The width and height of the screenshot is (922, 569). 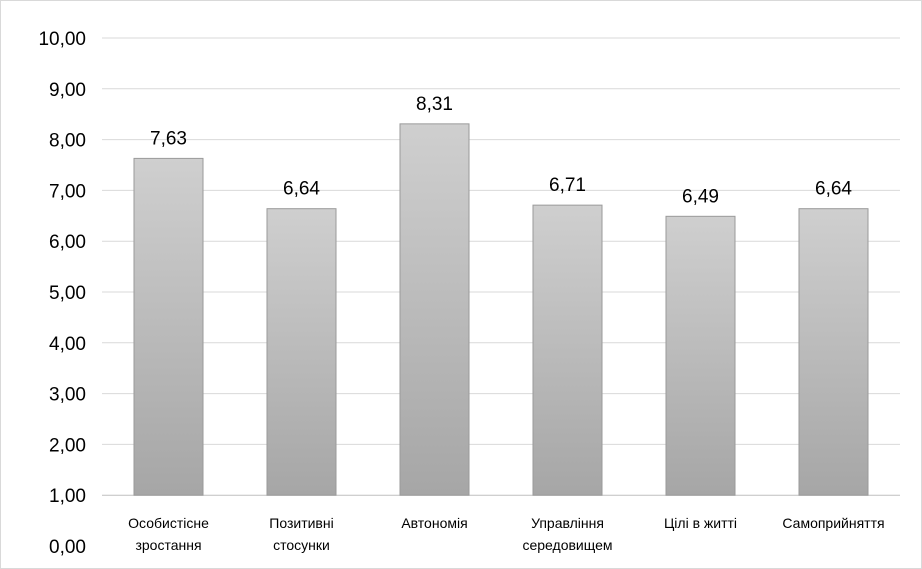 I want to click on x-tick-label-line: Самоприйняття, so click(x=833, y=523).